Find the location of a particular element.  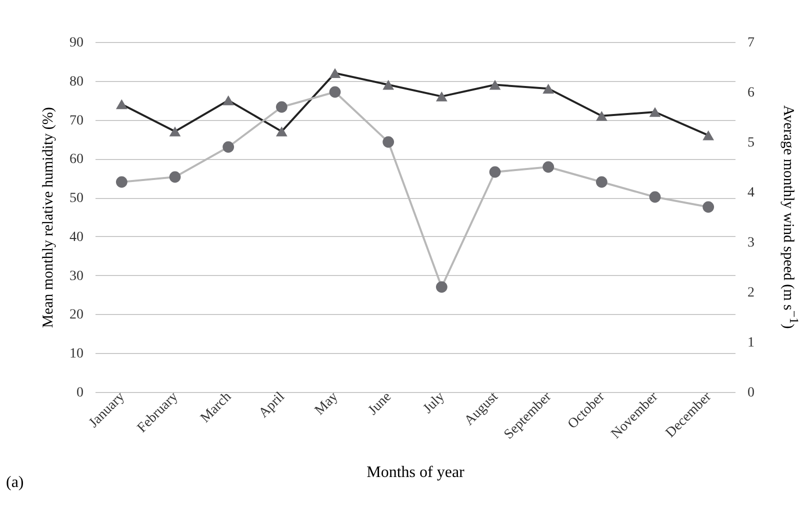

y2-tick-label: 4 is located at coordinates (751, 193).